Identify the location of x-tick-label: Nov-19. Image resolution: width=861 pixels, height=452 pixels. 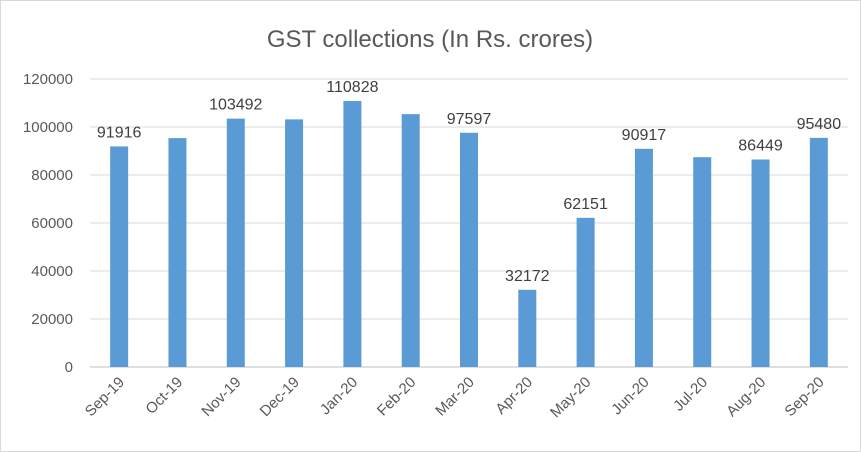
(221, 397).